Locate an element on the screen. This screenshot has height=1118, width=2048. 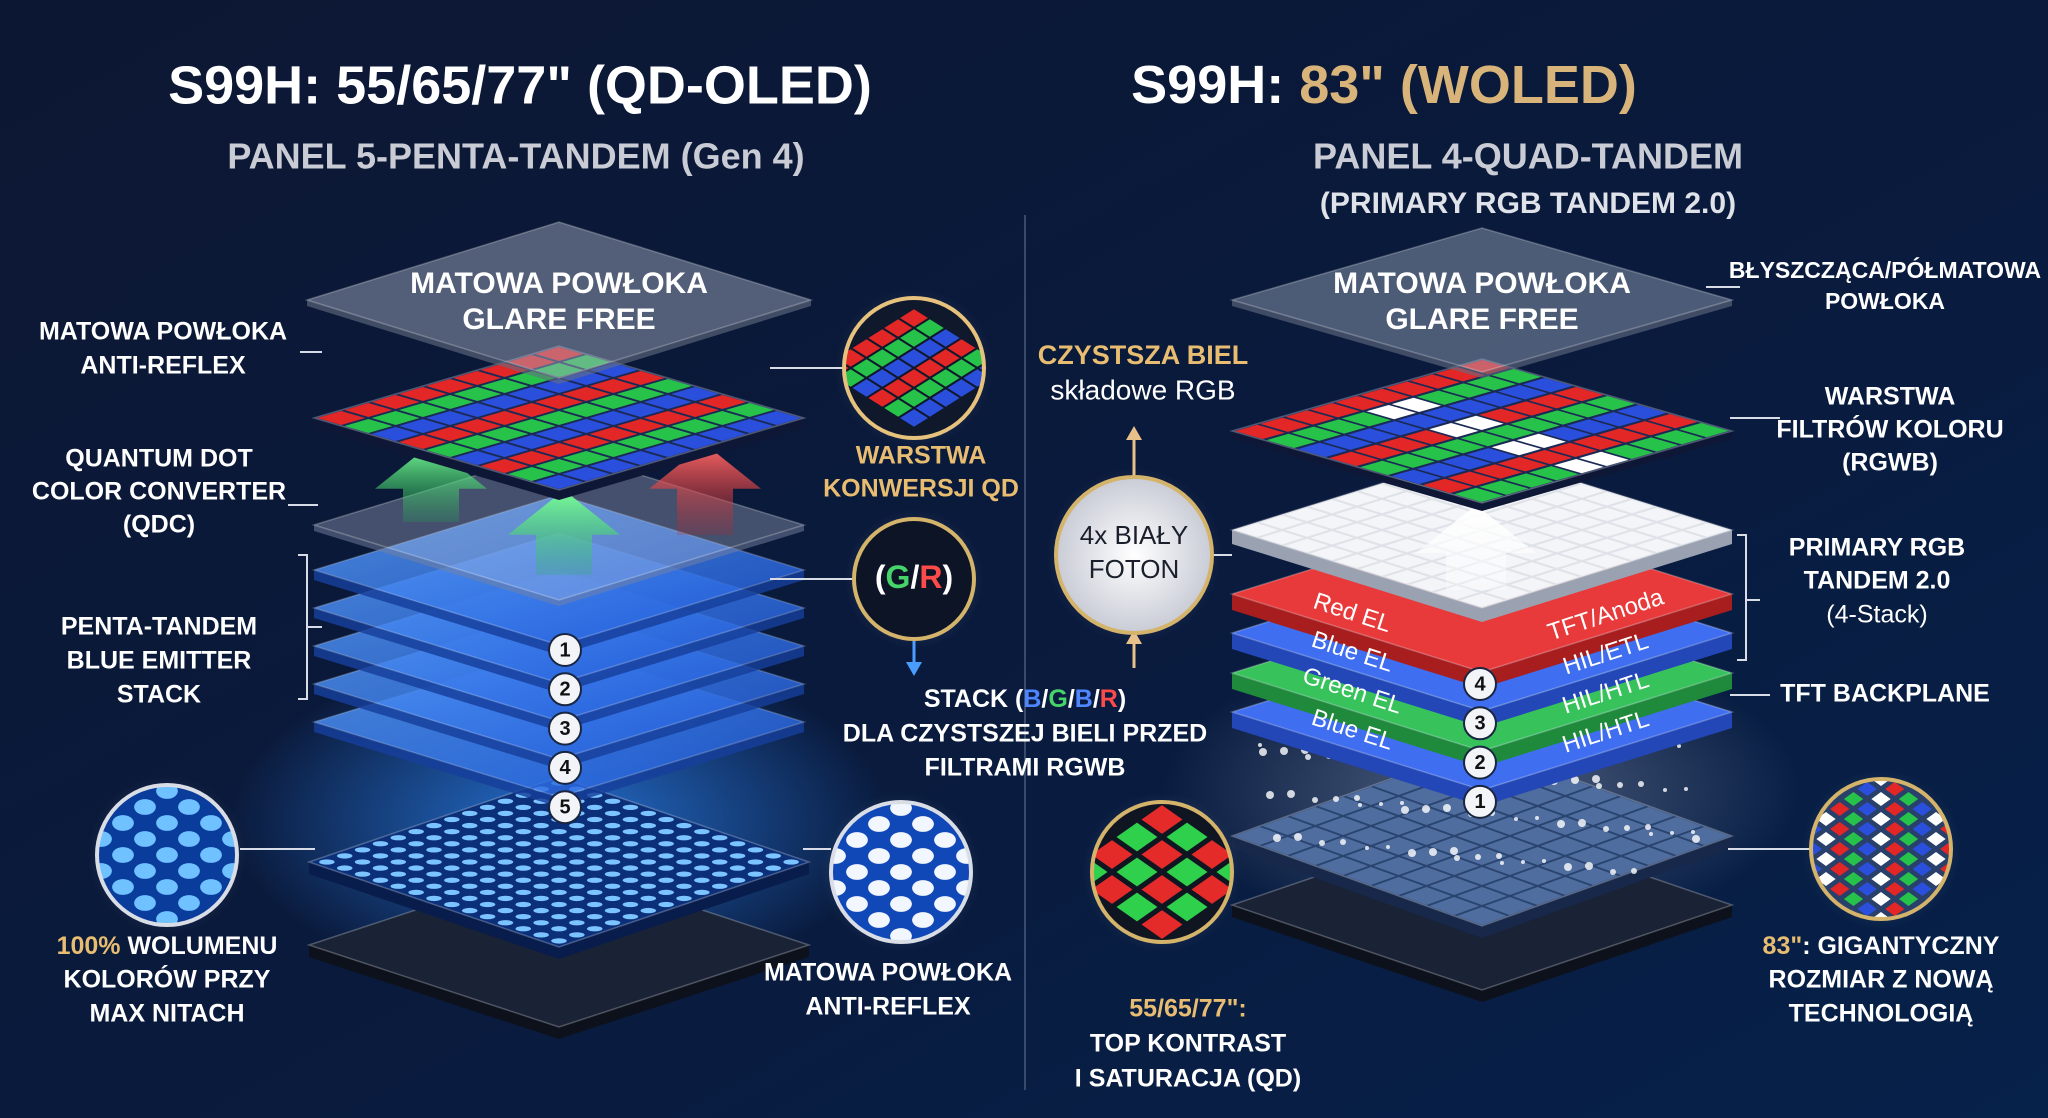
title-part: S99H: is located at coordinates (1215, 85).